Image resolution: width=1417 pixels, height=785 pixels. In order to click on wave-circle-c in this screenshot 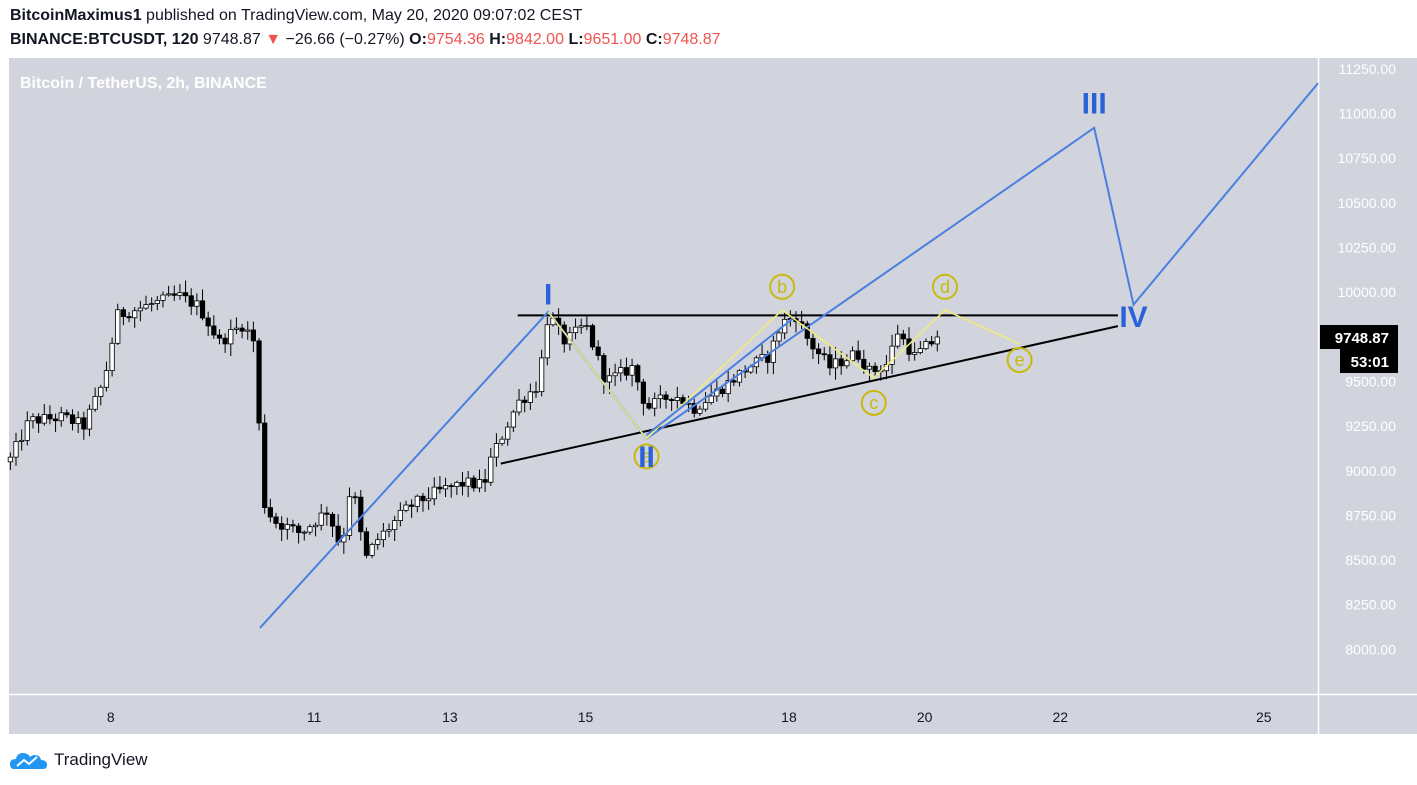, I will do `click(873, 402)`.